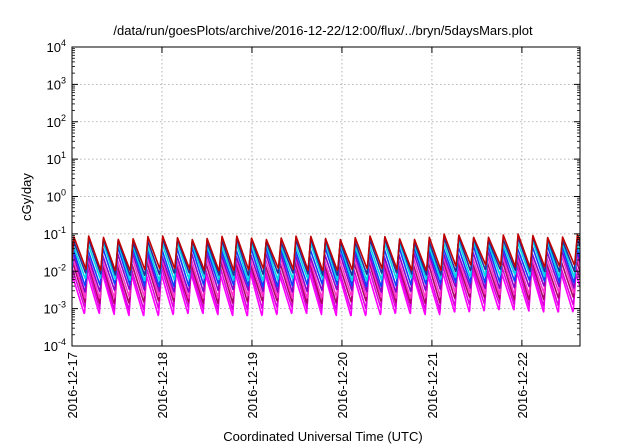 The height and width of the screenshot is (448, 640). I want to click on y-tick-exponent: -3, so click(62, 305).